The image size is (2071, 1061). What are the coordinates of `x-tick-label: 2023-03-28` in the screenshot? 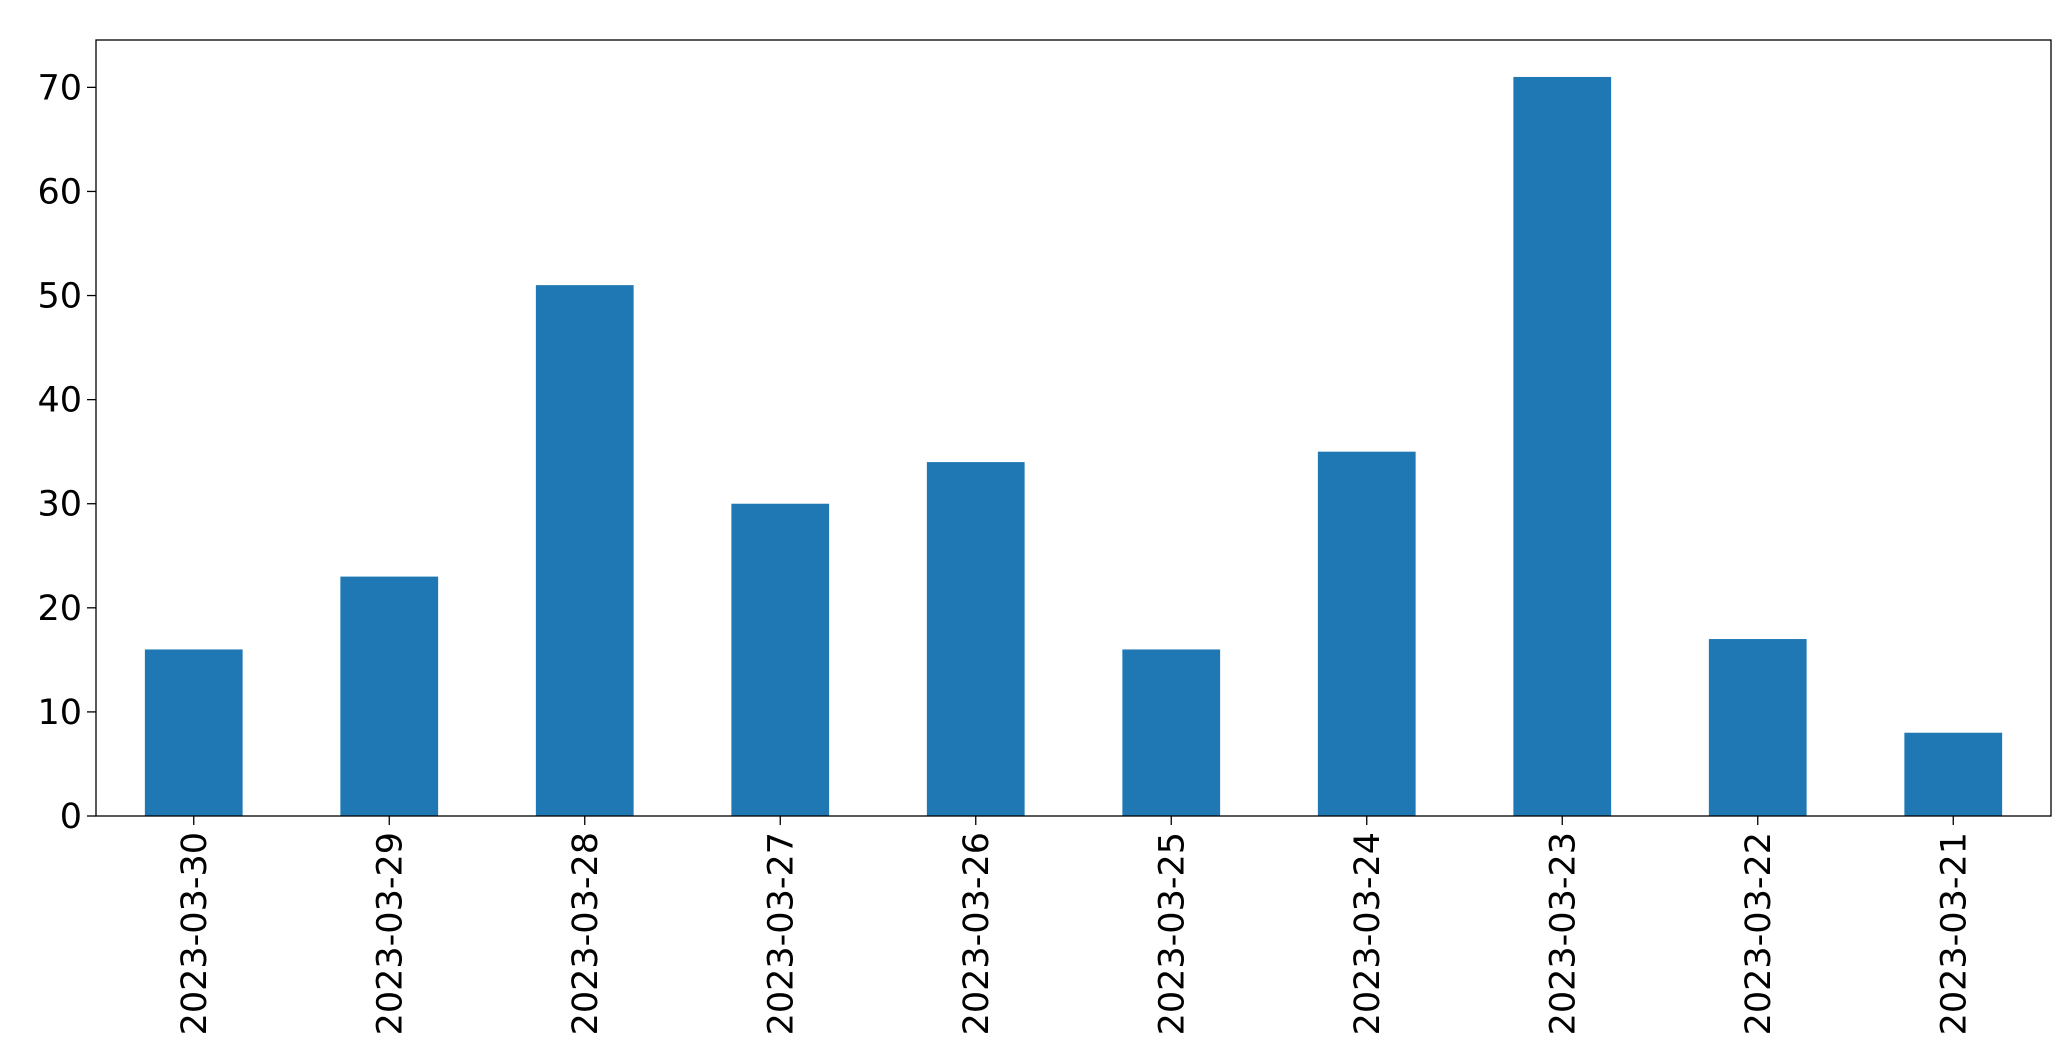 It's located at (586, 933).